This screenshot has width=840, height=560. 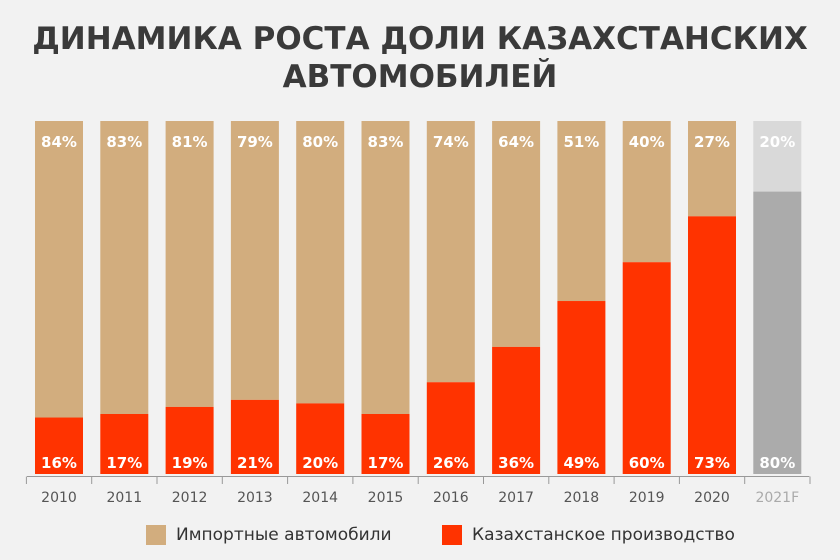 I want to click on data-label-local-2019: 60%, so click(x=647, y=463).